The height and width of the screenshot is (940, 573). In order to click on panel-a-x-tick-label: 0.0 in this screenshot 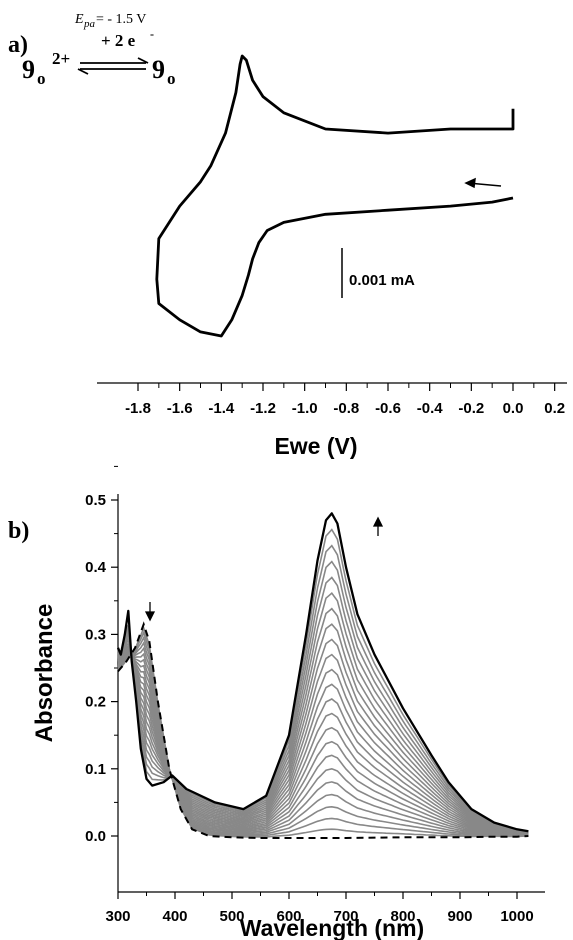, I will do `click(513, 408)`.